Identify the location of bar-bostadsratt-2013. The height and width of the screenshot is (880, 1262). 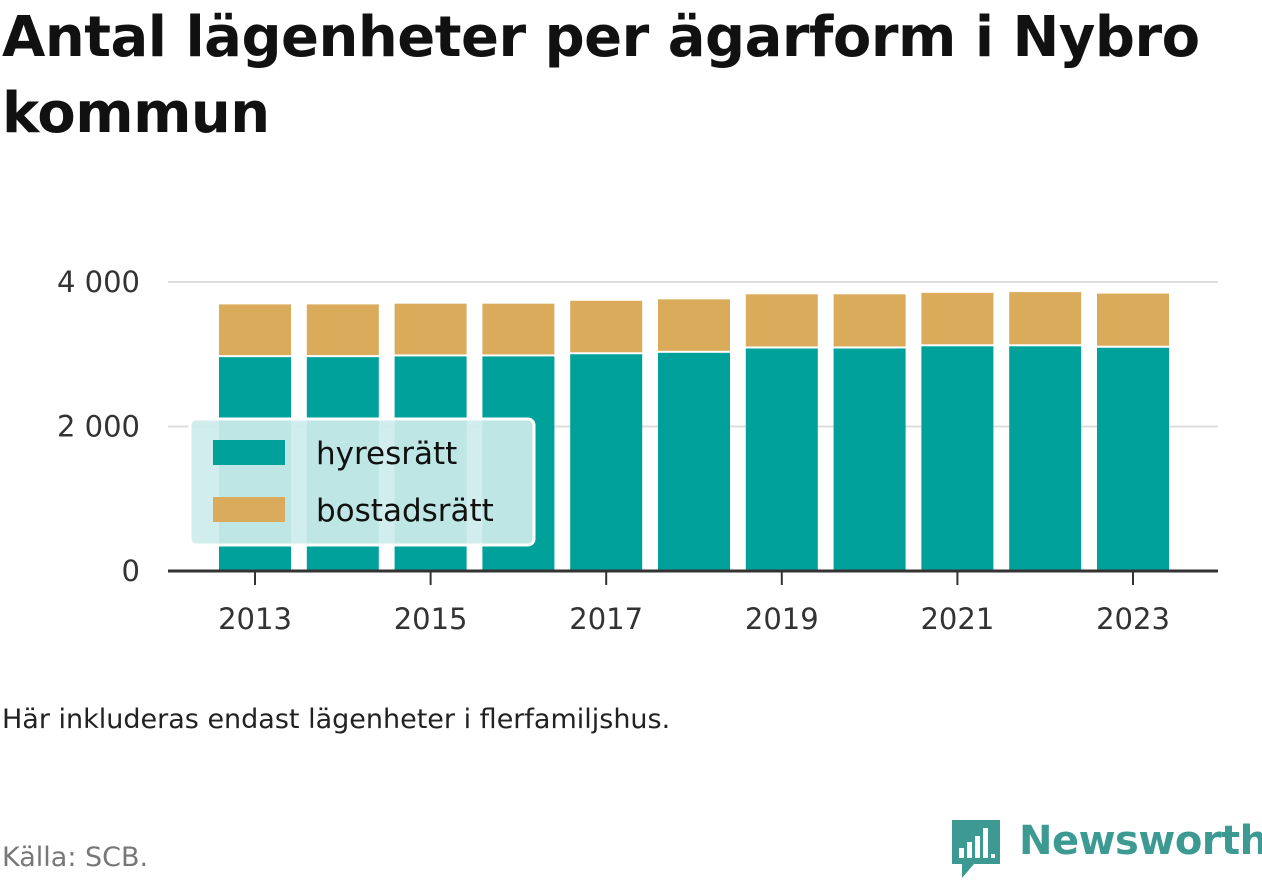
(255, 330).